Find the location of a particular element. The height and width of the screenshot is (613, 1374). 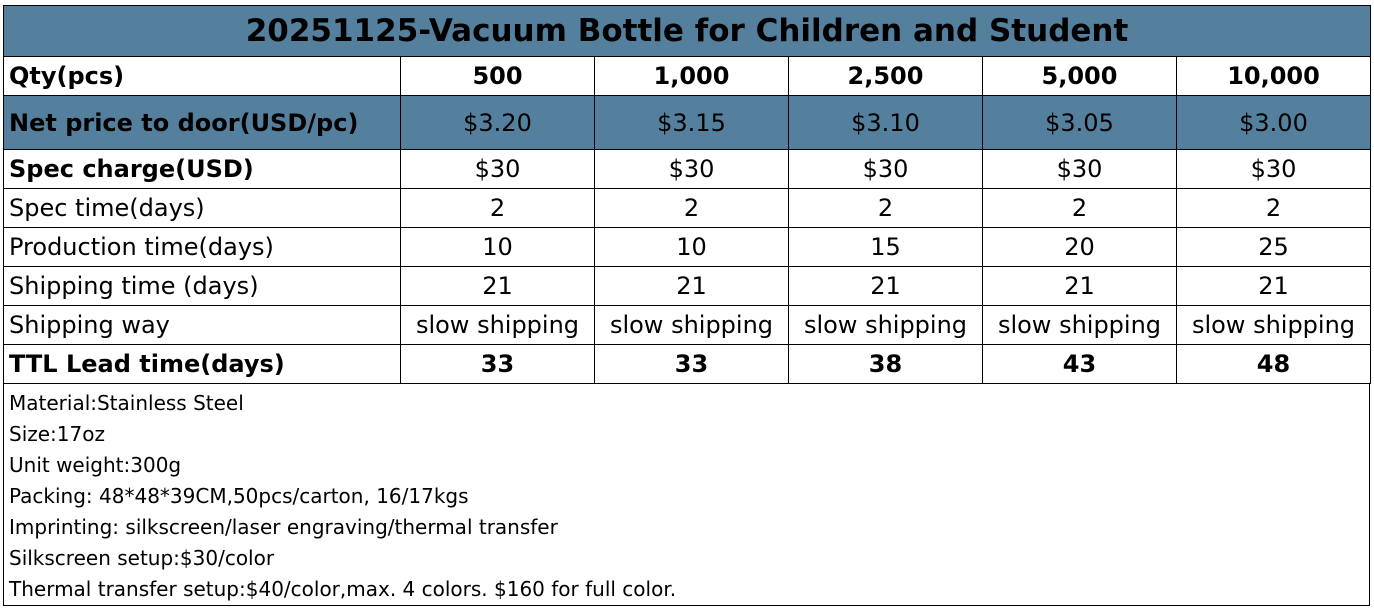

note-material: Material:Stainless Steel is located at coordinates (126, 403).